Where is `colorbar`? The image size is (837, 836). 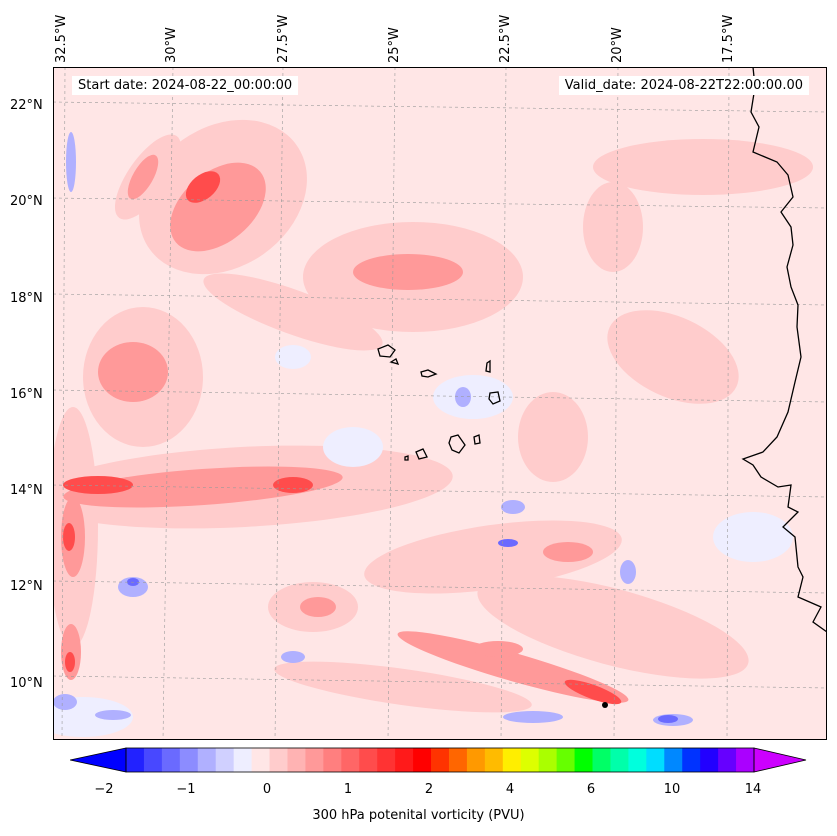
colorbar is located at coordinates (438, 760).